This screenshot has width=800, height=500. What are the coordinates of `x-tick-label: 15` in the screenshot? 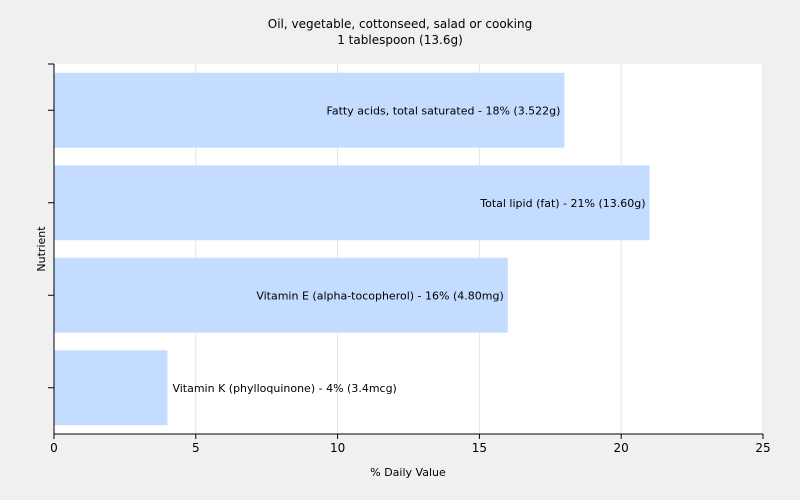 It's located at (479, 448).